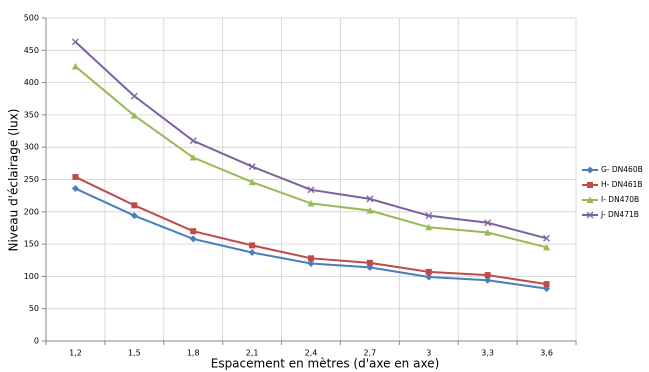 The width and height of the screenshot is (649, 372). I want to click on y-tick-label: 500, so click(31, 18).